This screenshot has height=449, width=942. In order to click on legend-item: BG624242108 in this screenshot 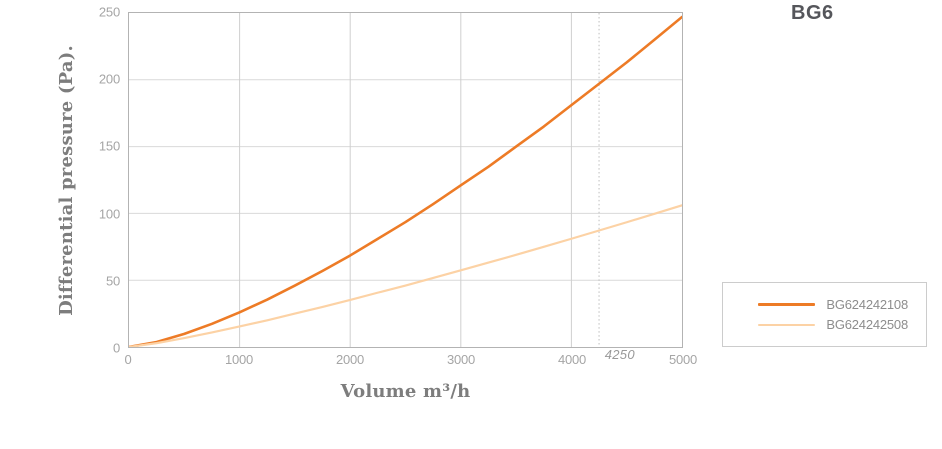, I will do `click(815, 304)`.